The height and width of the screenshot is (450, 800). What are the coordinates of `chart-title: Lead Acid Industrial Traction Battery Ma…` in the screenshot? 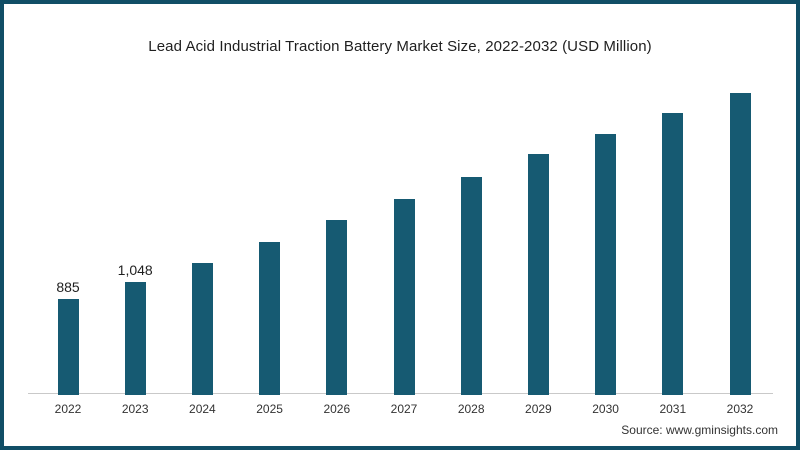 It's located at (400, 46).